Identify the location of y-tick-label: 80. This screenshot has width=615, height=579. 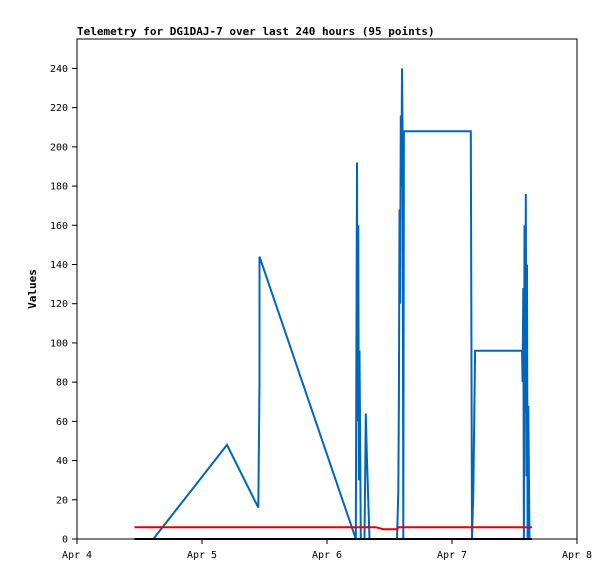
(62, 383).